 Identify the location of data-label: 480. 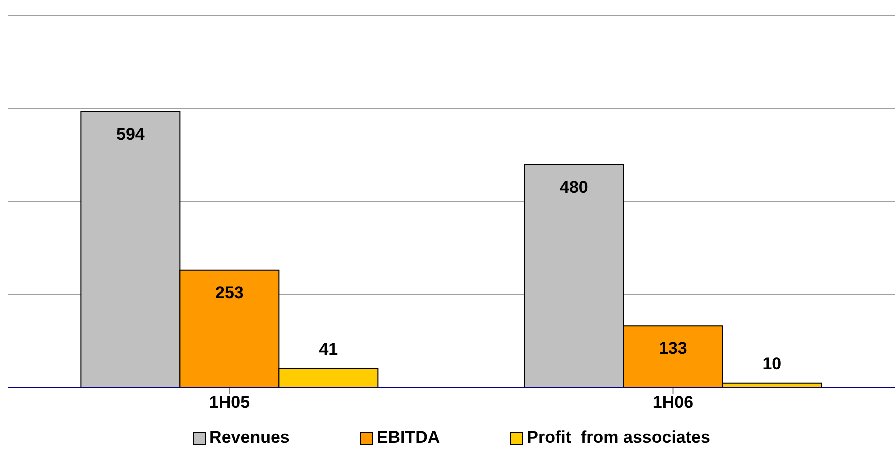
(574, 187).